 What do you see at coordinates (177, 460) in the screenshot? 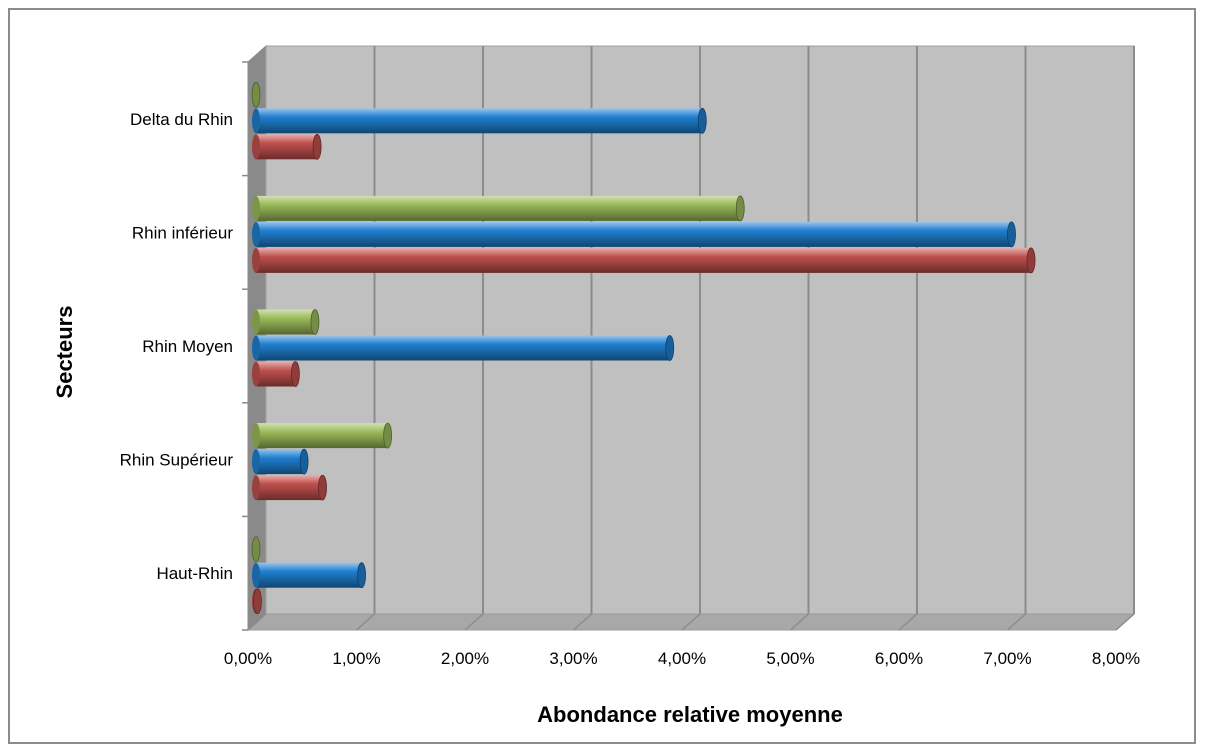
I see `y-tick-label: Rhin Supérieur` at bounding box center [177, 460].